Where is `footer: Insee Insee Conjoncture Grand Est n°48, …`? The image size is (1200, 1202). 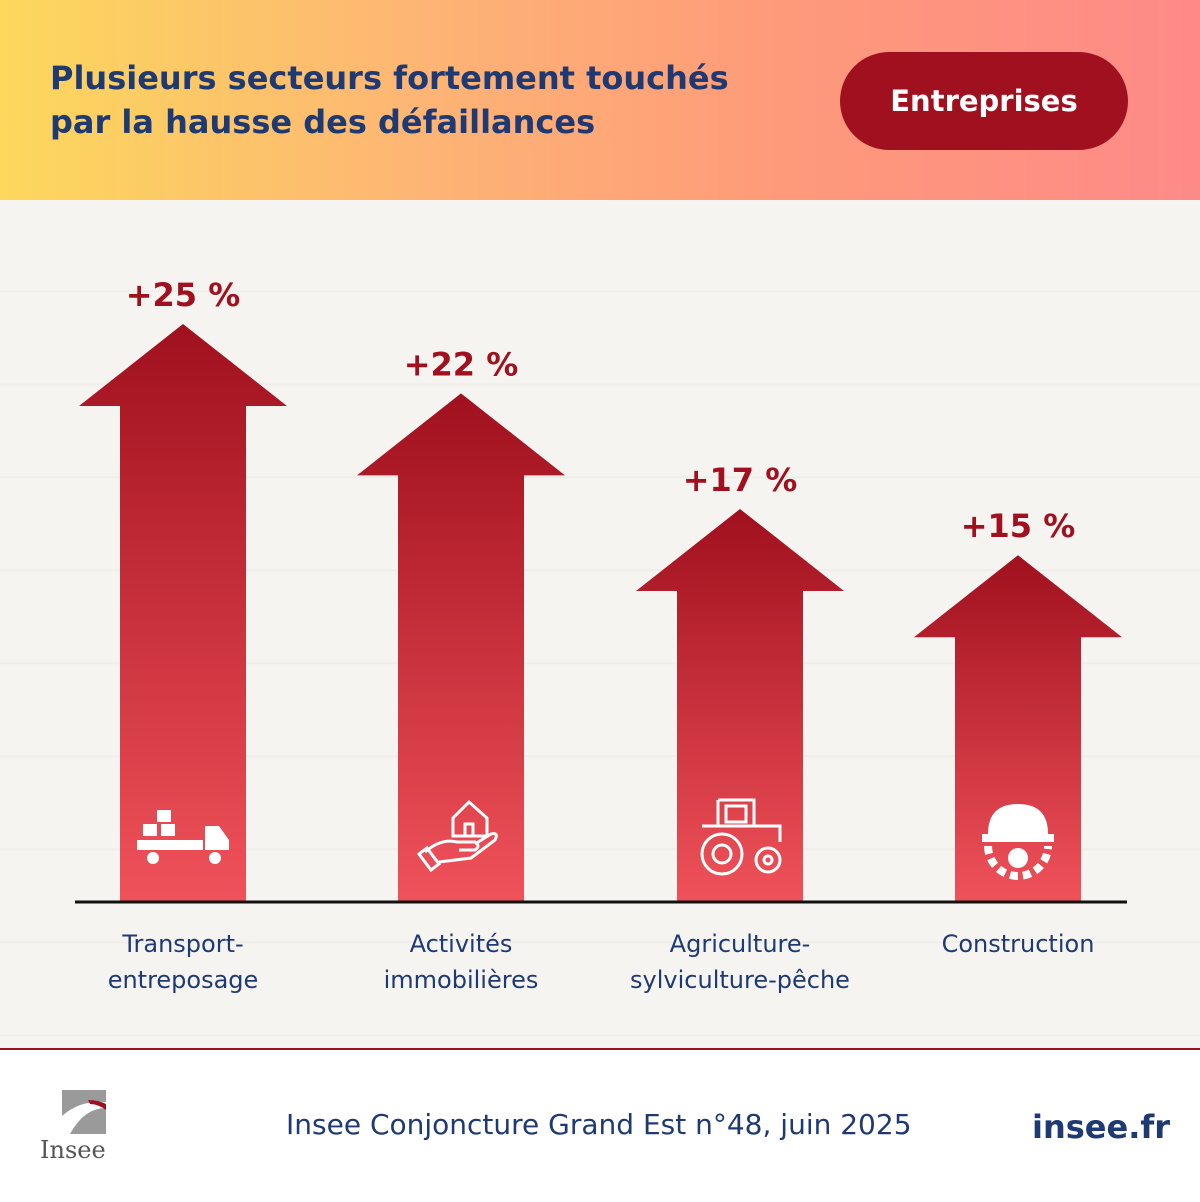 footer: Insee Insee Conjoncture Grand Est n°48, … is located at coordinates (600, 1125).